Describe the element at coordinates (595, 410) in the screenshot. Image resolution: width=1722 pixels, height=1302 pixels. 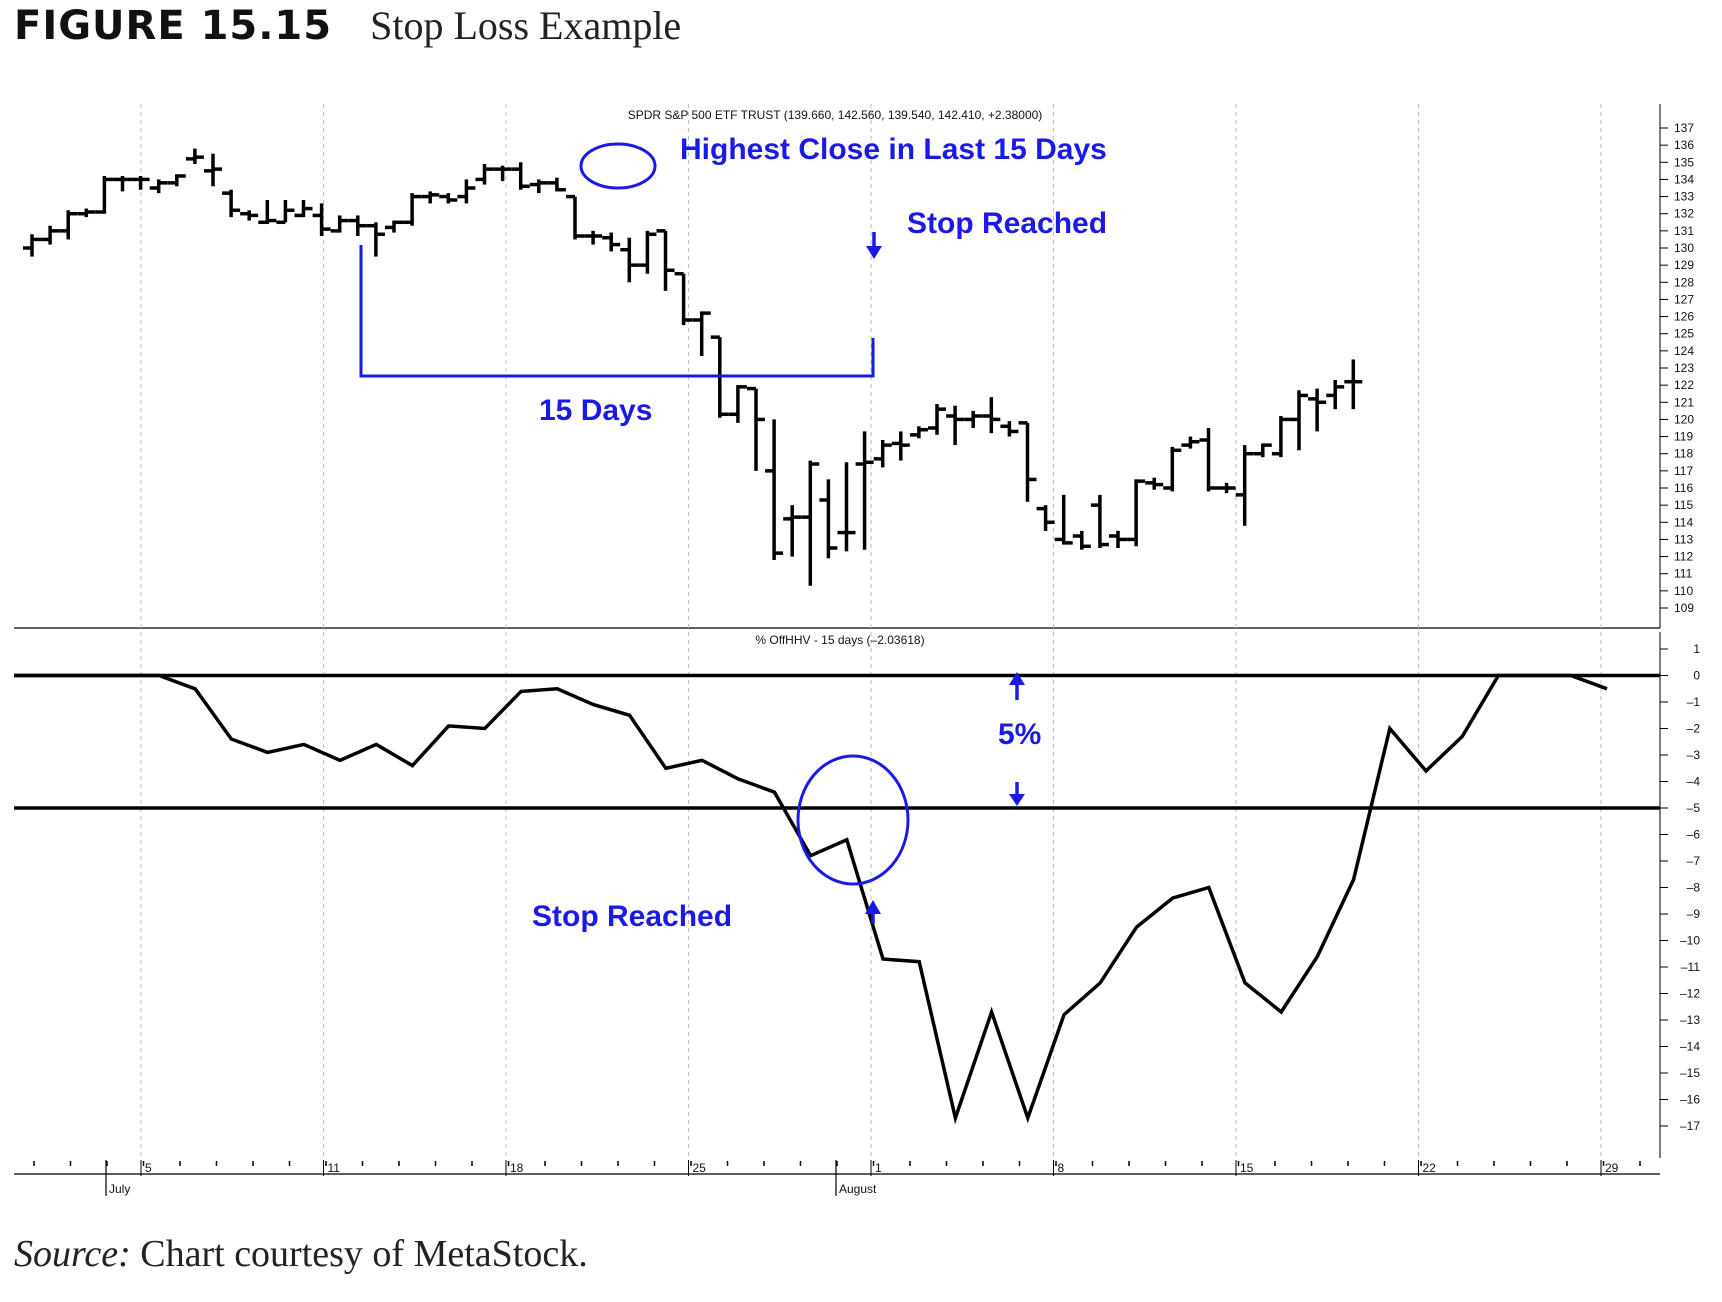
I see `fifteen-days-label: 15 Days` at that location.